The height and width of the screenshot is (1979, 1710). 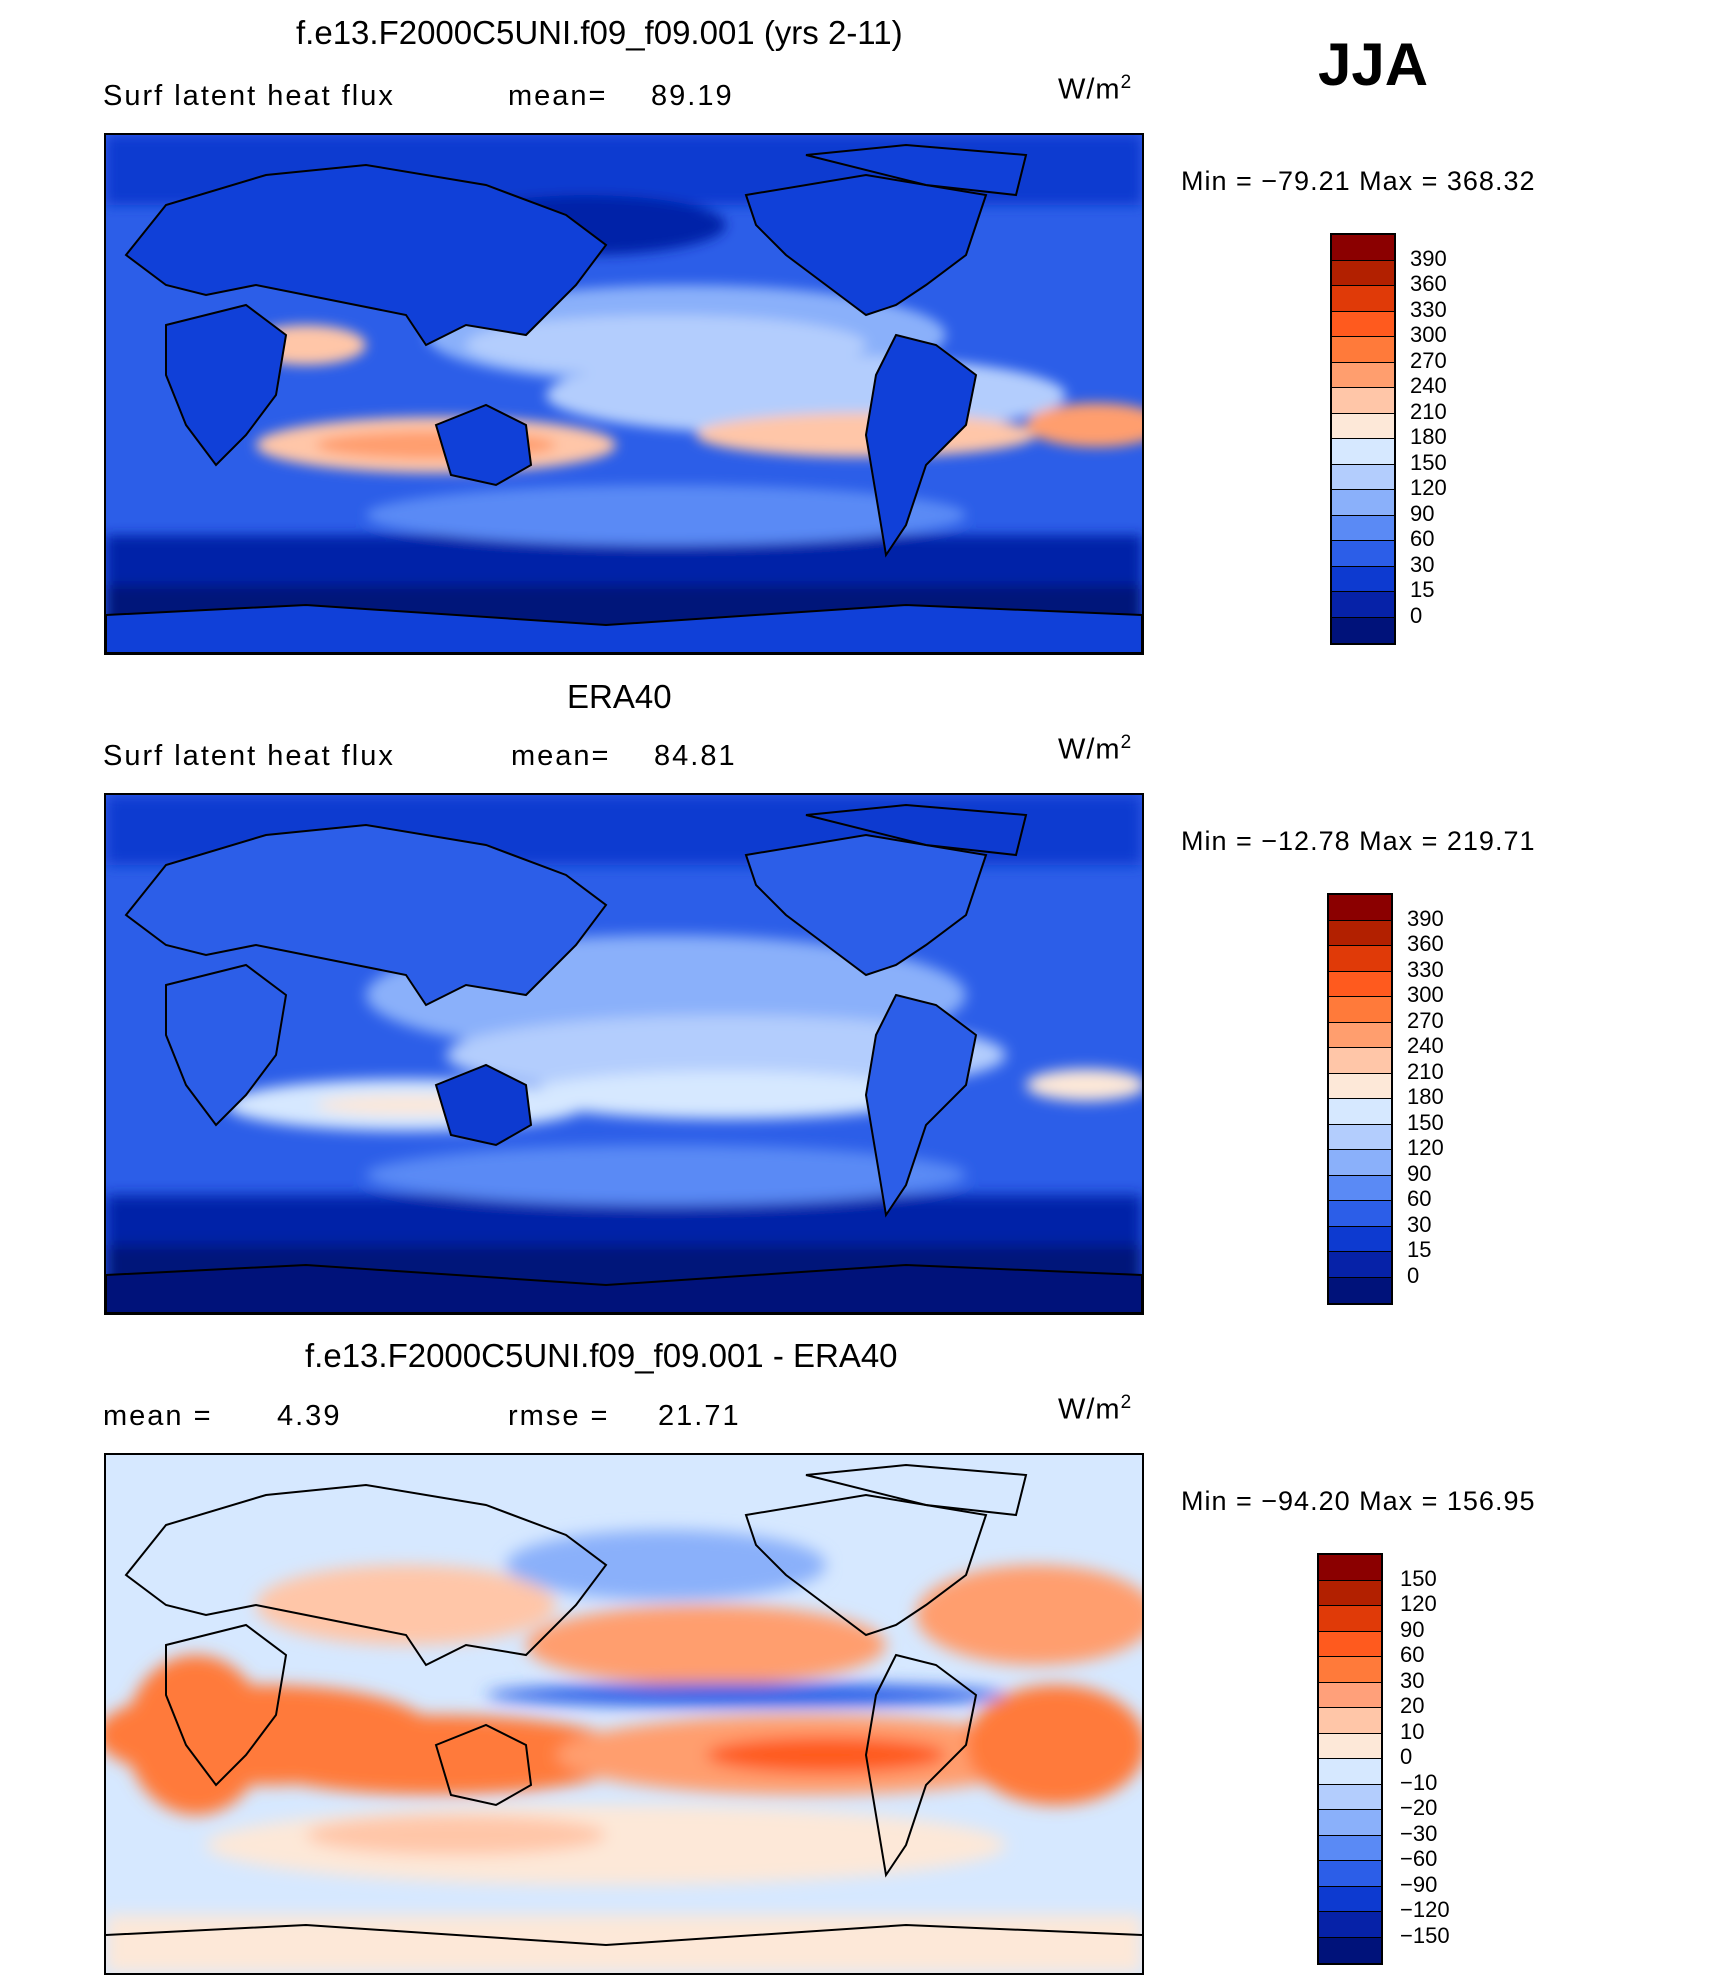 I want to click on panel-1-mean-label: mean=, so click(x=558, y=96).